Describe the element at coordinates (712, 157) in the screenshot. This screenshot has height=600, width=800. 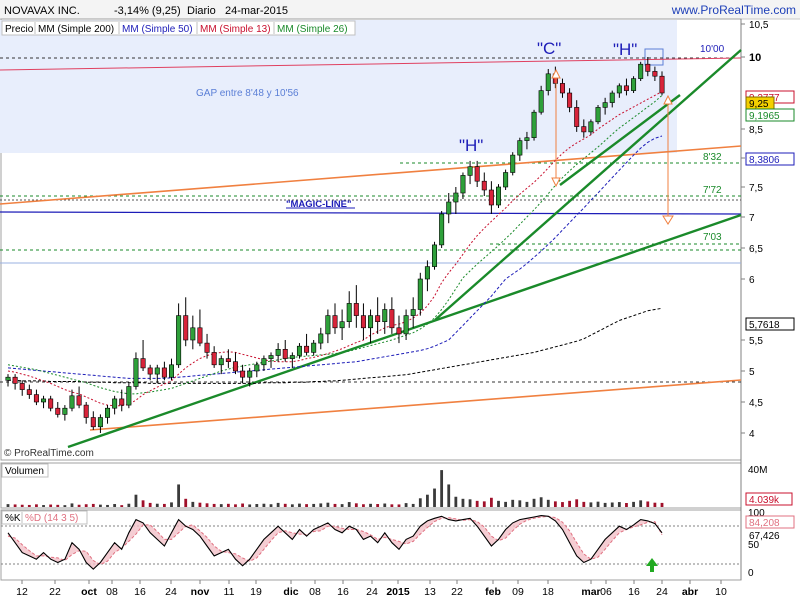
I see `level-label-832: 8'32` at that location.